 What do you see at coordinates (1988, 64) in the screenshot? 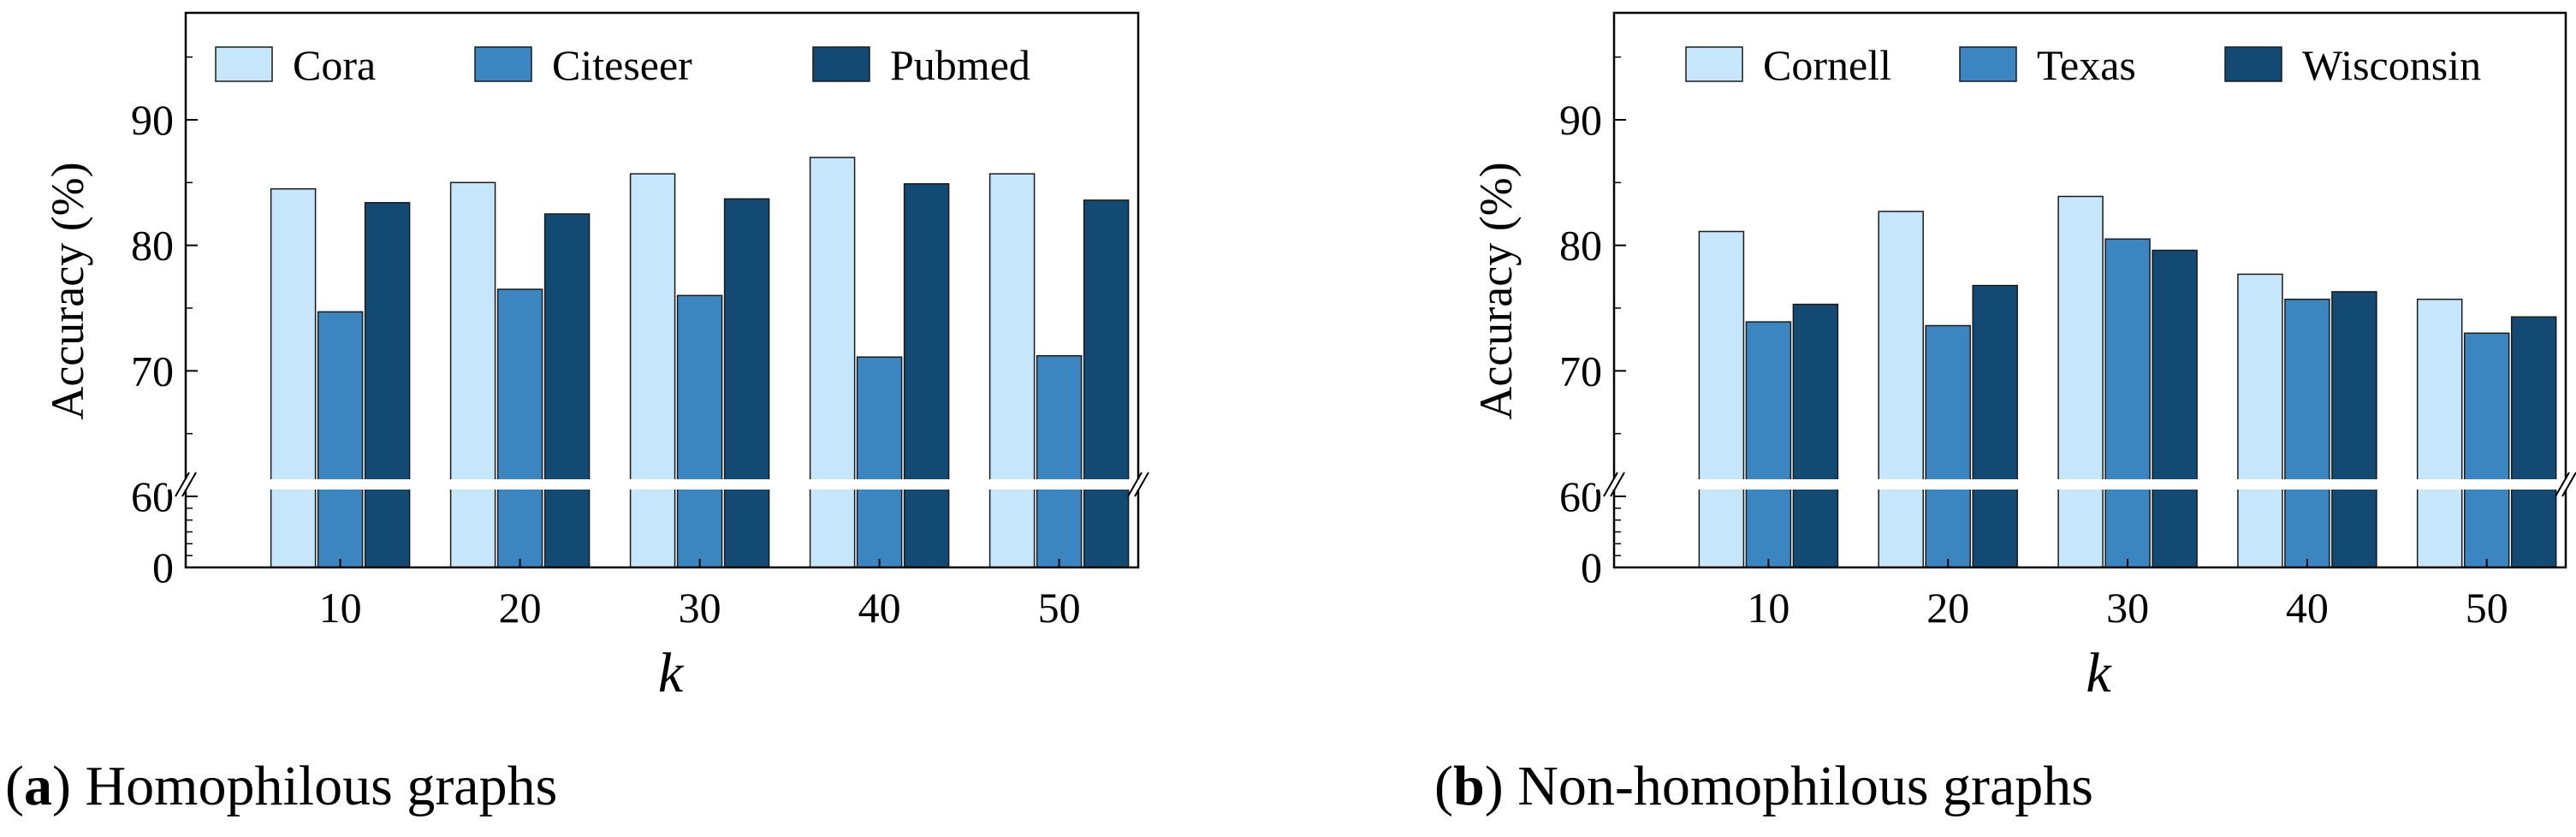
I see `legend-swatch-texas` at bounding box center [1988, 64].